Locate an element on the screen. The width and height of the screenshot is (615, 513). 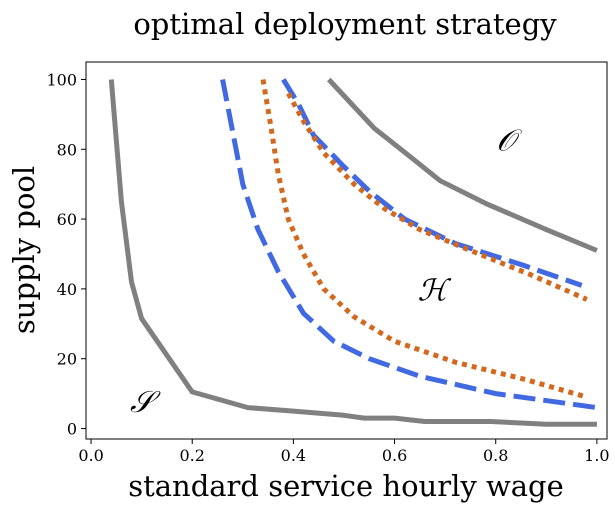
y-tick-label: 80 is located at coordinates (67, 149).